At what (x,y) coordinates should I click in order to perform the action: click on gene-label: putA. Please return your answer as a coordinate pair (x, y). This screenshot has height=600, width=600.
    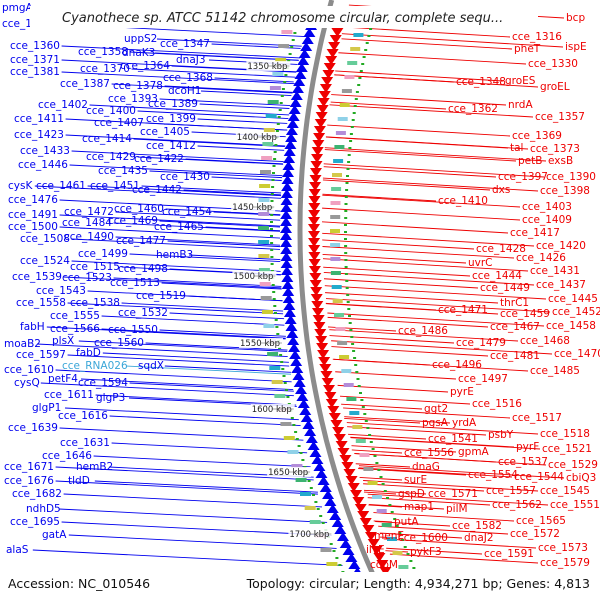
    Looking at the image, I should click on (406, 522).